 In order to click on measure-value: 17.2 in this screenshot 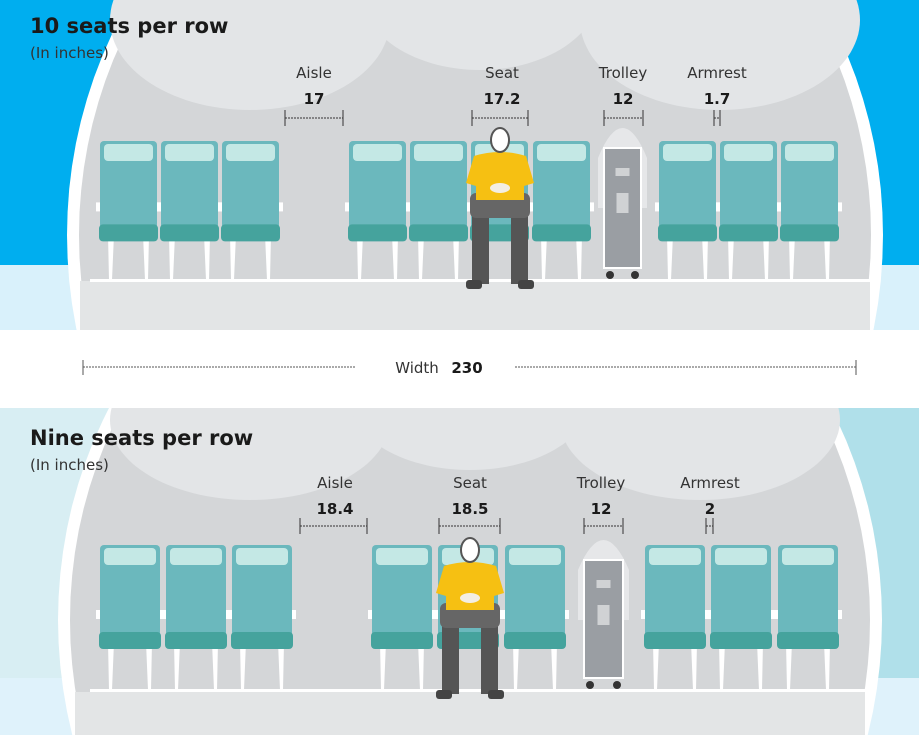, I will do `click(501, 99)`.